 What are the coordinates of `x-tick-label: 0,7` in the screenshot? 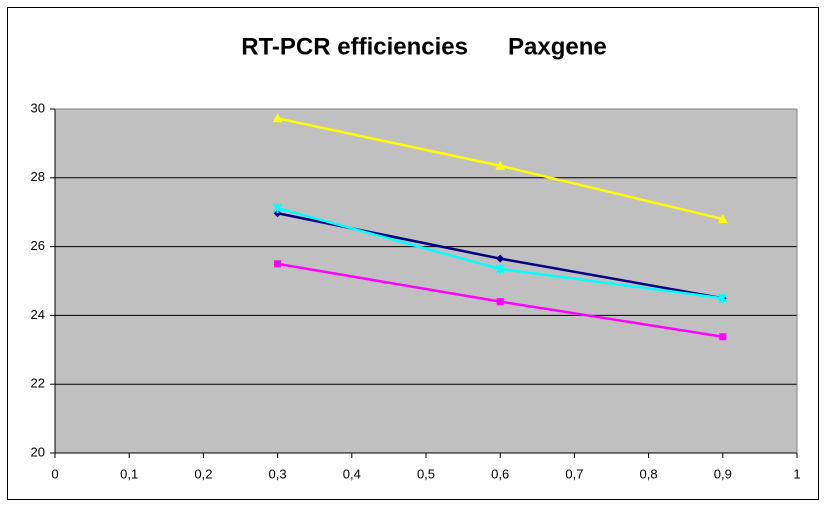 It's located at (574, 473).